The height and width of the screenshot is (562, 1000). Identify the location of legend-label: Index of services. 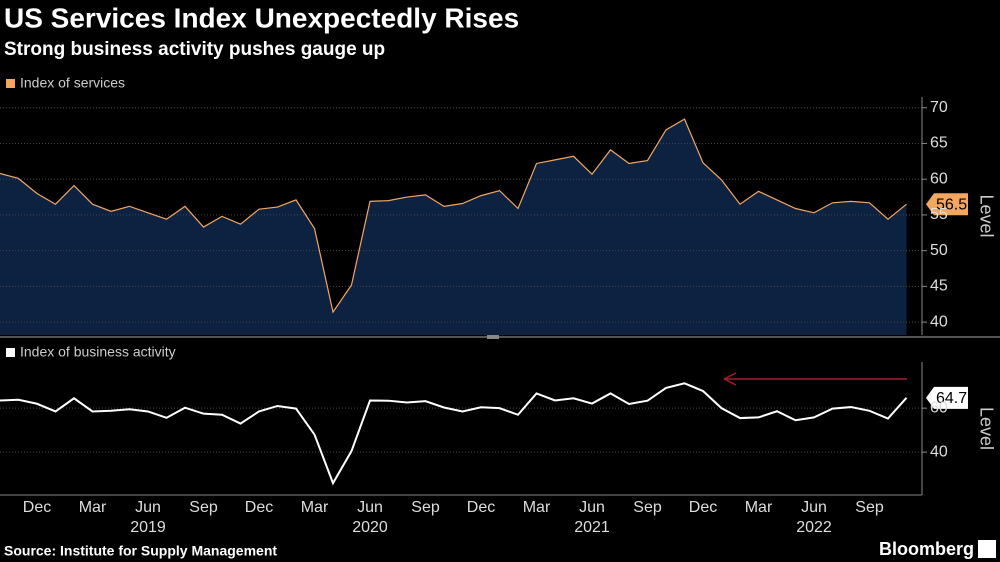
(72, 83).